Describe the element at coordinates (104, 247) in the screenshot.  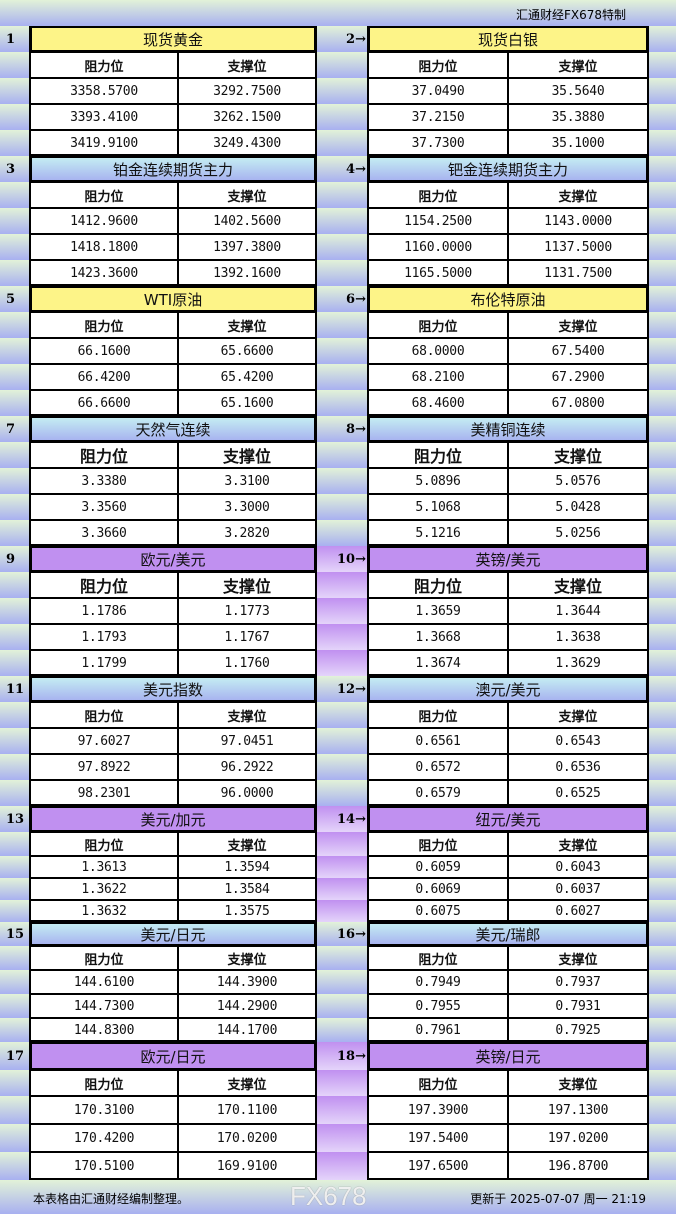
I see `resistance-value: 1418.1800` at that location.